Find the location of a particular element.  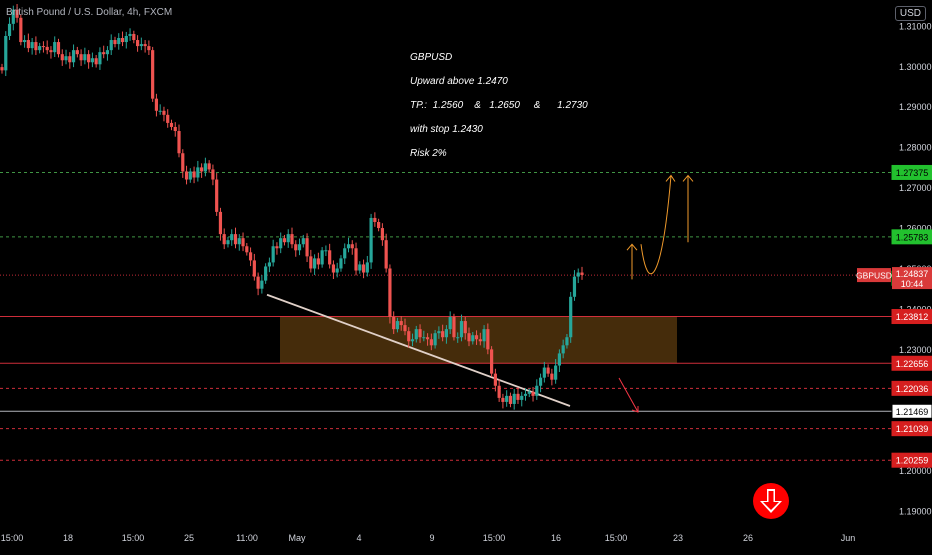

x-tick-label: Jun is located at coordinates (848, 538).